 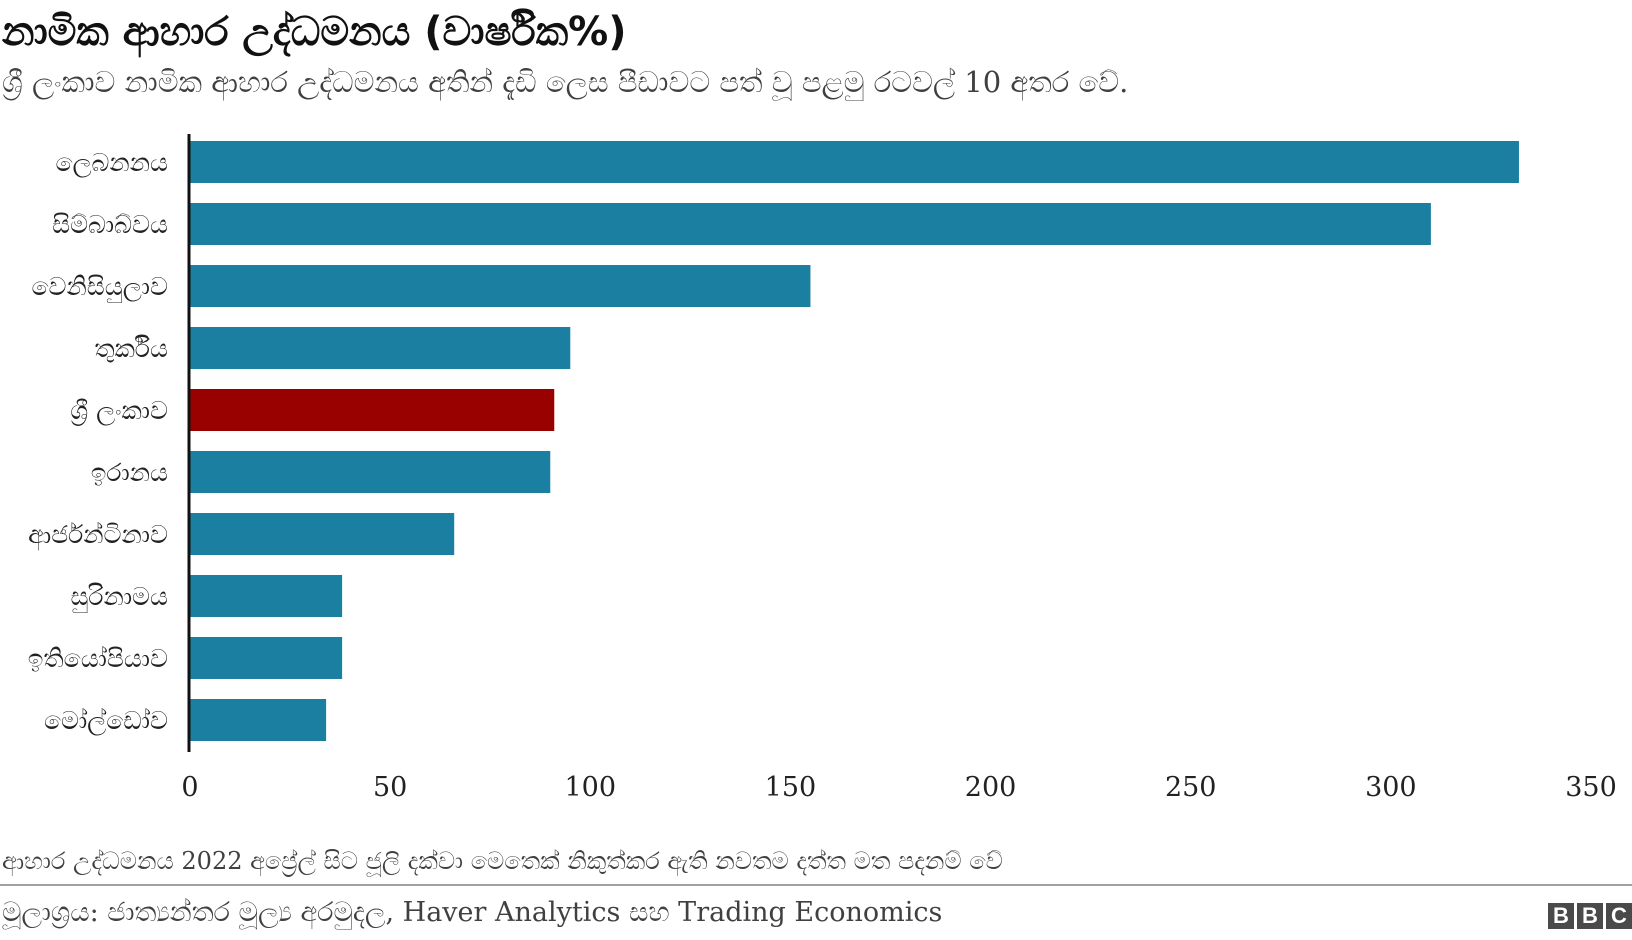 What do you see at coordinates (591, 787) in the screenshot?
I see `x-tick-label: 100` at bounding box center [591, 787].